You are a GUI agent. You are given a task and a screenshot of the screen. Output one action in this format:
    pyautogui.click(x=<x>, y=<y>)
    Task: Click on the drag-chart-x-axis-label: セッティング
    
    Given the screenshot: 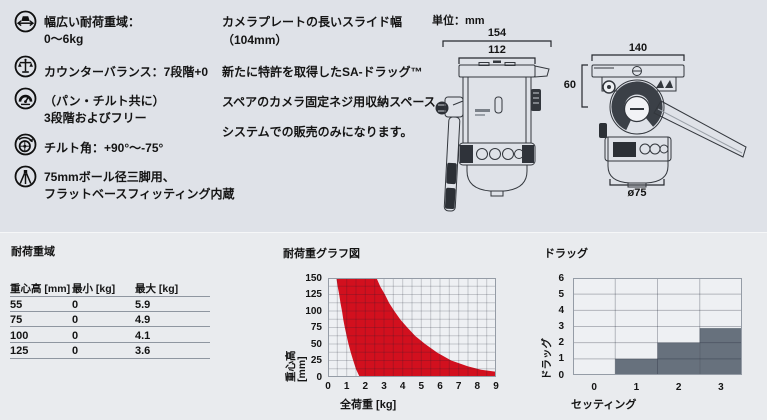 What is the action you would take?
    pyautogui.click(x=604, y=405)
    